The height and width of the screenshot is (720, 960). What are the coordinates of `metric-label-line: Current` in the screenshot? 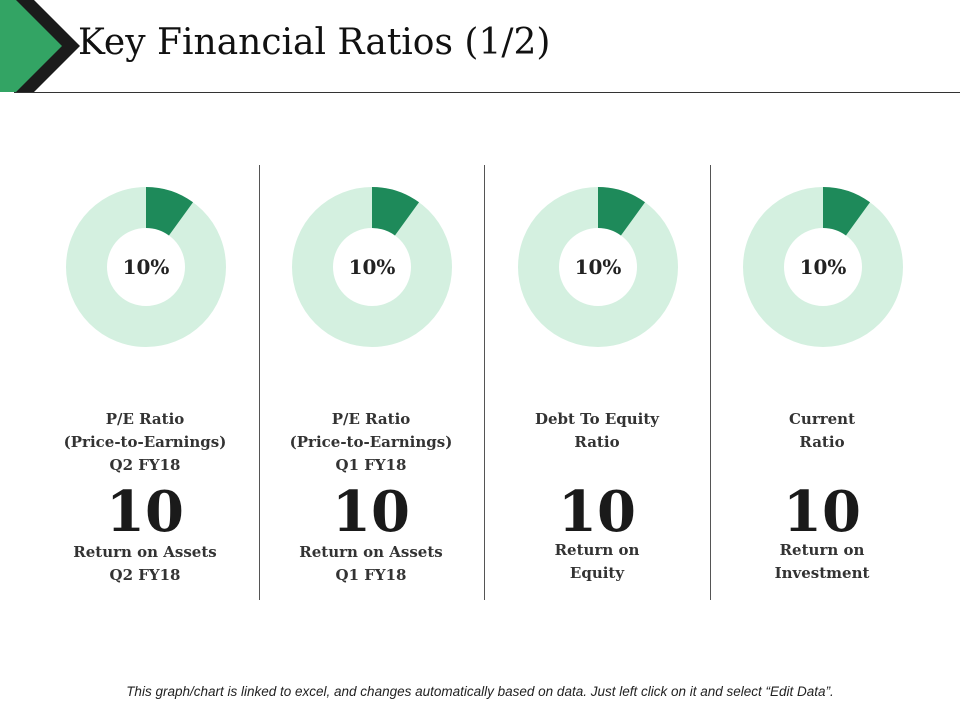 It's located at (822, 419).